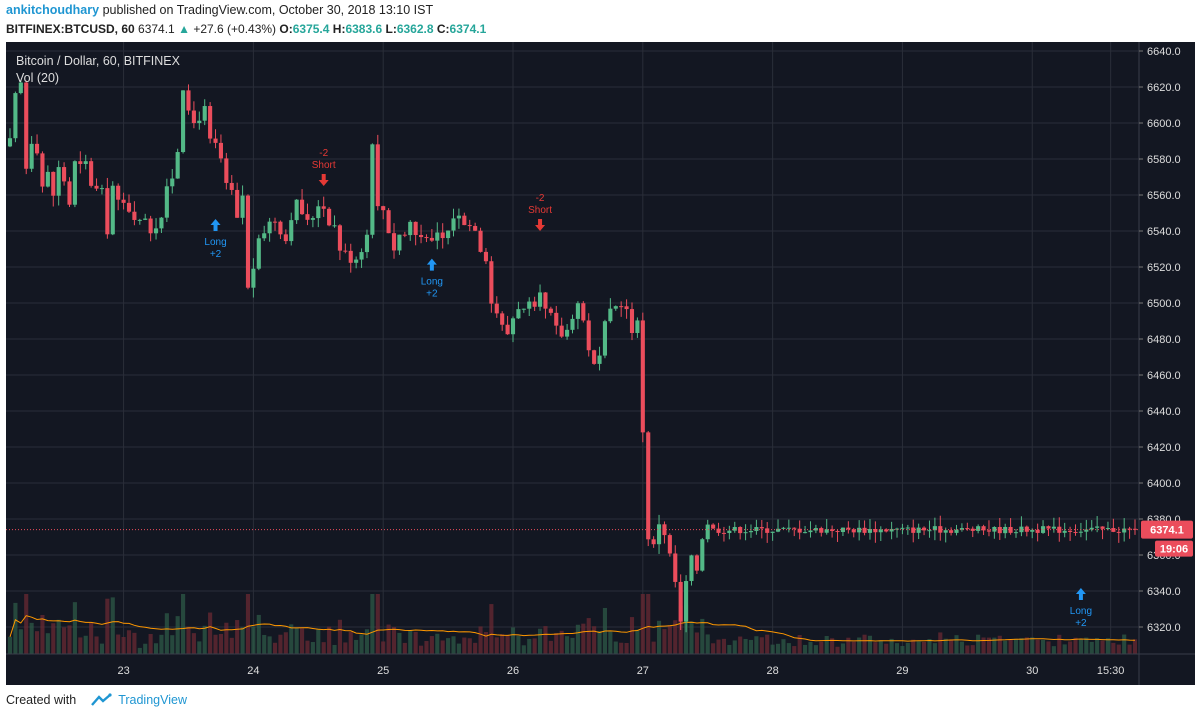  Describe the element at coordinates (600, 665) in the screenshot. I see `time-axis: 23 24 25 26 27 28 29 30 15:30` at that location.